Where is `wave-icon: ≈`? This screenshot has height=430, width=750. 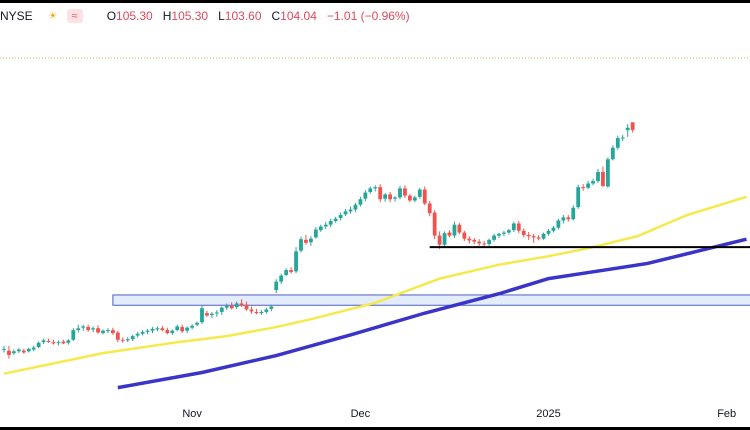 wave-icon: ≈ is located at coordinates (74, 16).